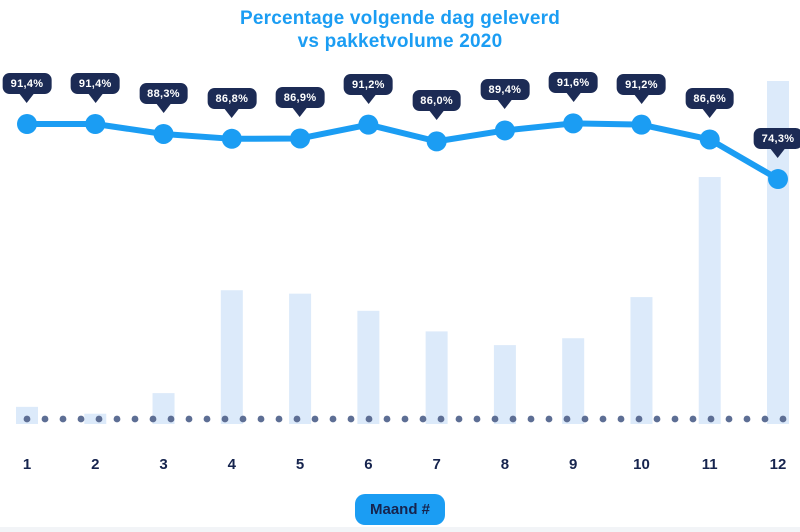 The height and width of the screenshot is (532, 800). Describe the element at coordinates (95, 83) in the screenshot. I see `data-label-badge-month-2: 91,4%` at that location.